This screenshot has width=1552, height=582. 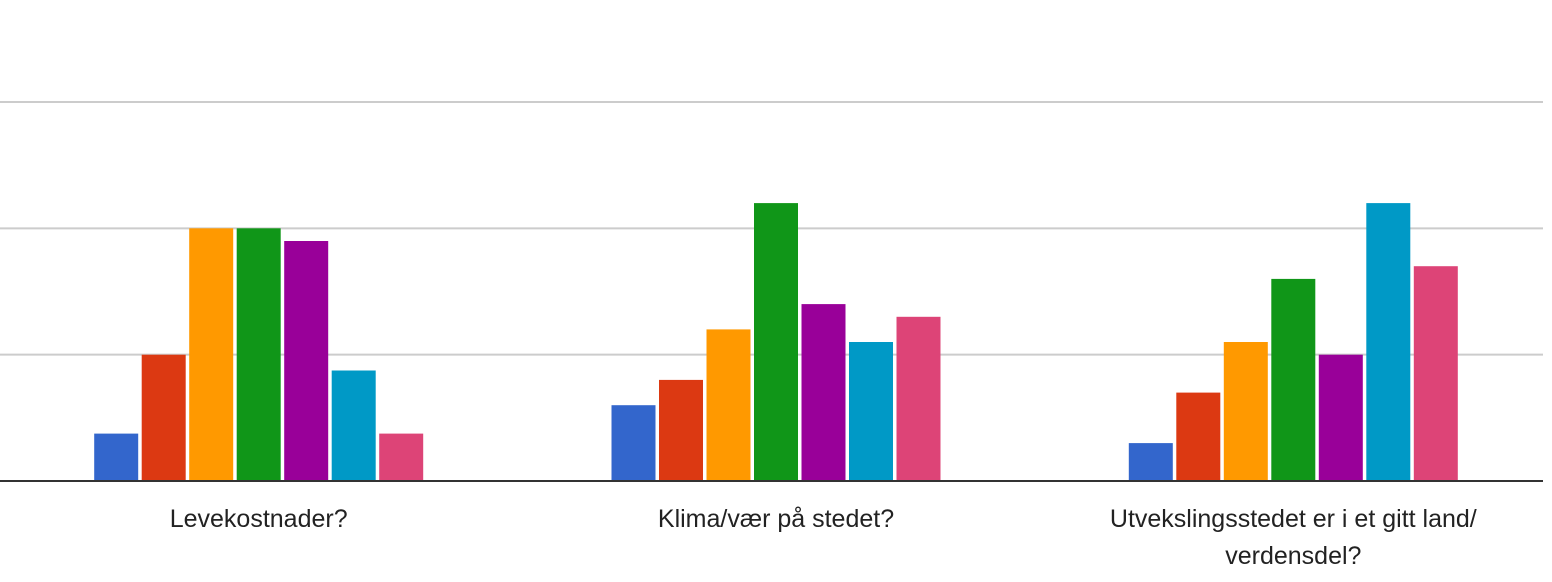 I want to click on category-label-line: Klima/vær på stedet?, so click(x=776, y=519).